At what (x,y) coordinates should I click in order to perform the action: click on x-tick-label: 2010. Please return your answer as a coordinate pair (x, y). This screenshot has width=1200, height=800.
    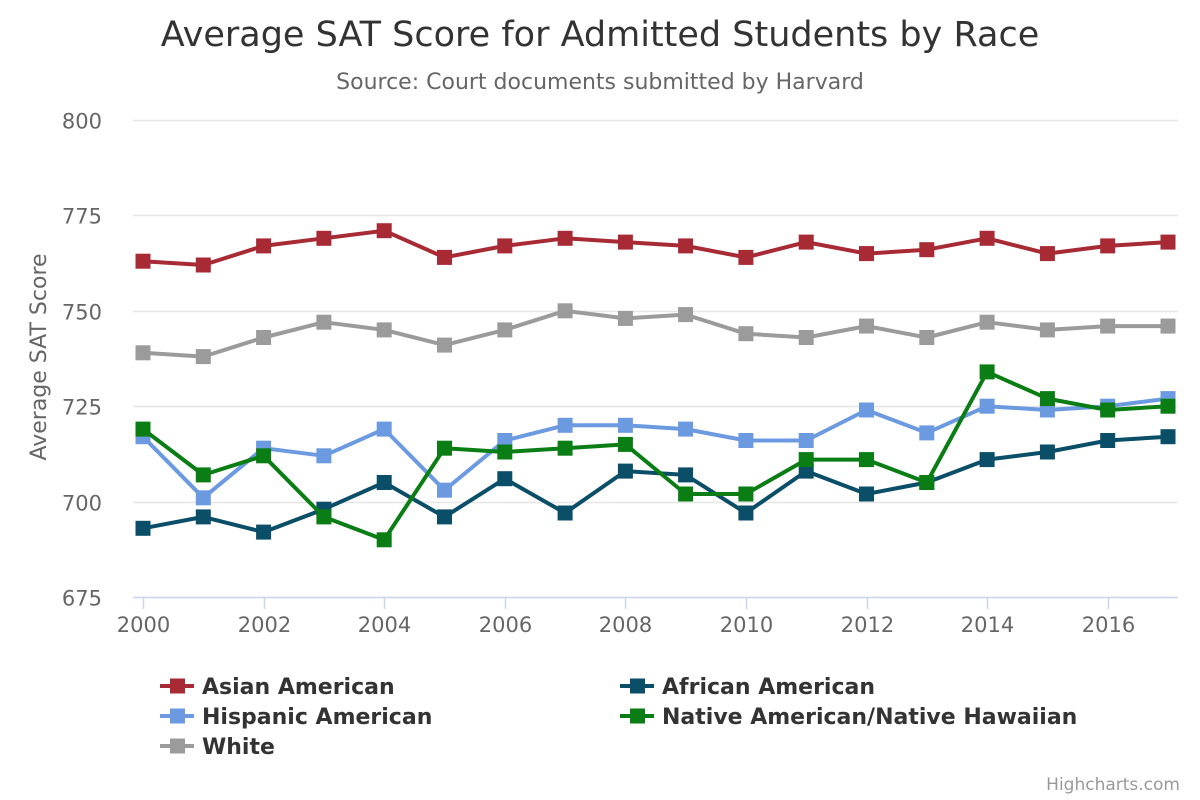
    Looking at the image, I should click on (746, 625).